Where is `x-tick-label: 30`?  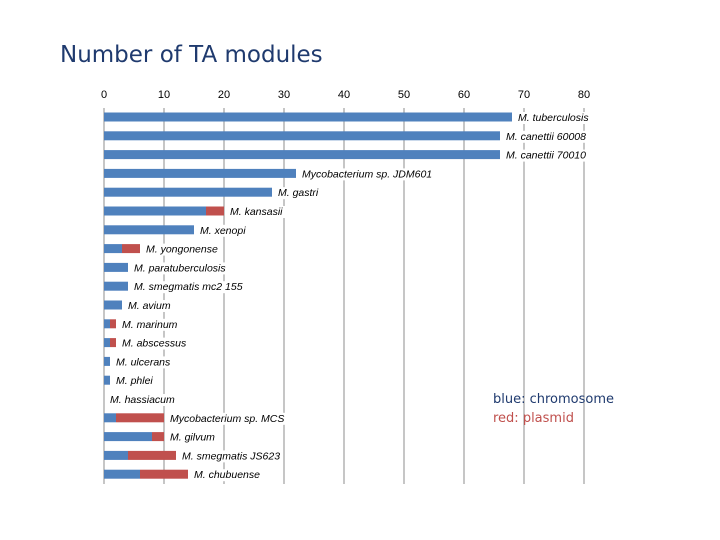
x-tick-label: 30 is located at coordinates (284, 95).